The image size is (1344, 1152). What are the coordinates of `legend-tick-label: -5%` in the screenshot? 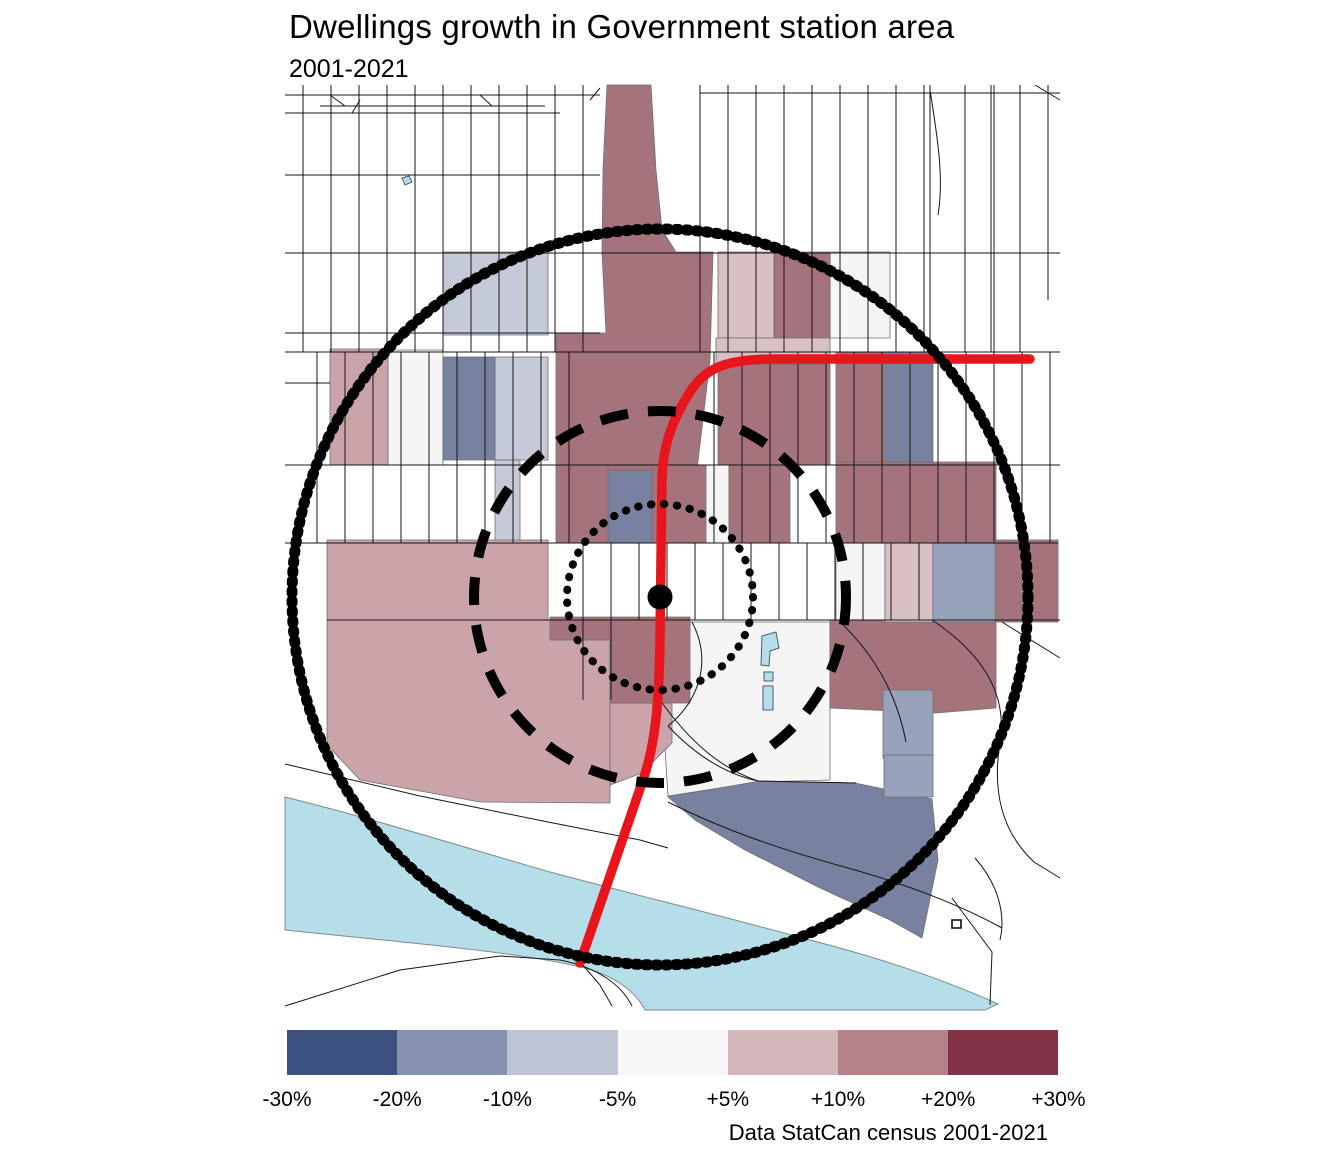 It's located at (617, 1099).